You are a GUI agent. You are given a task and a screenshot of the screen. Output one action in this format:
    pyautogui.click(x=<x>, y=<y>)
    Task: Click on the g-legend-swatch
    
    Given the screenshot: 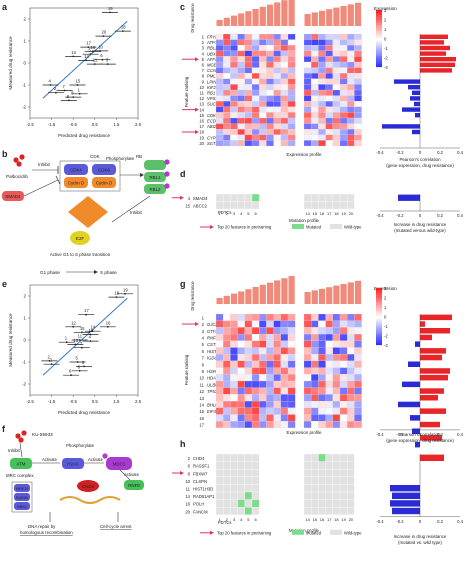 What is the action you would take?
    pyautogui.click(x=379, y=300)
    